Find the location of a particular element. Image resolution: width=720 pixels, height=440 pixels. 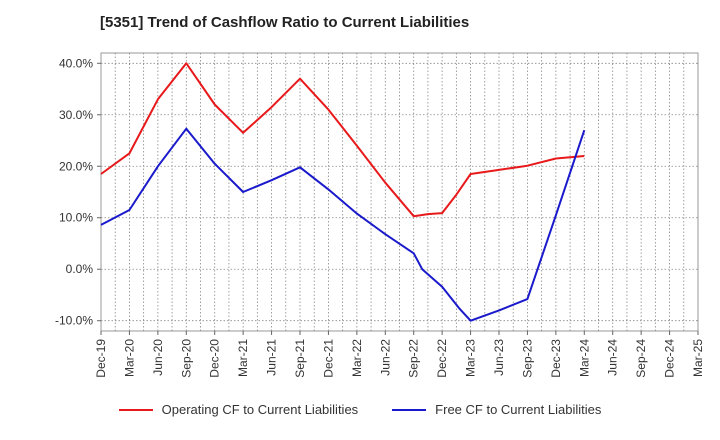

x-tick-label: Mar-20 is located at coordinates (129, 358).